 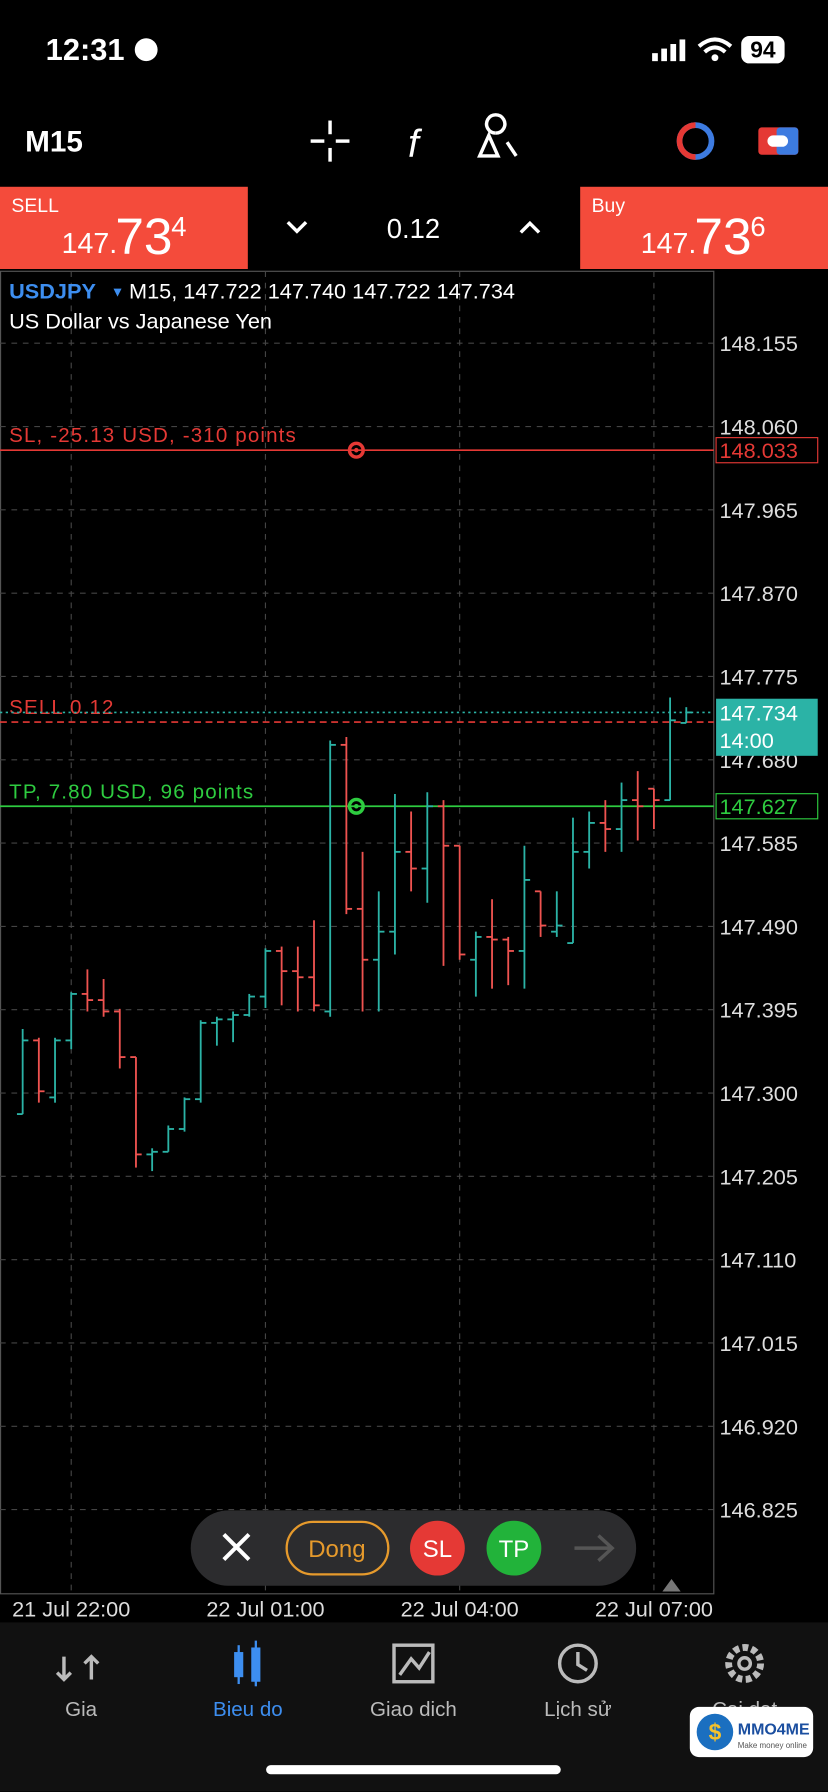 What do you see at coordinates (118, 291) in the screenshot?
I see `symbol-arrow: ▼` at bounding box center [118, 291].